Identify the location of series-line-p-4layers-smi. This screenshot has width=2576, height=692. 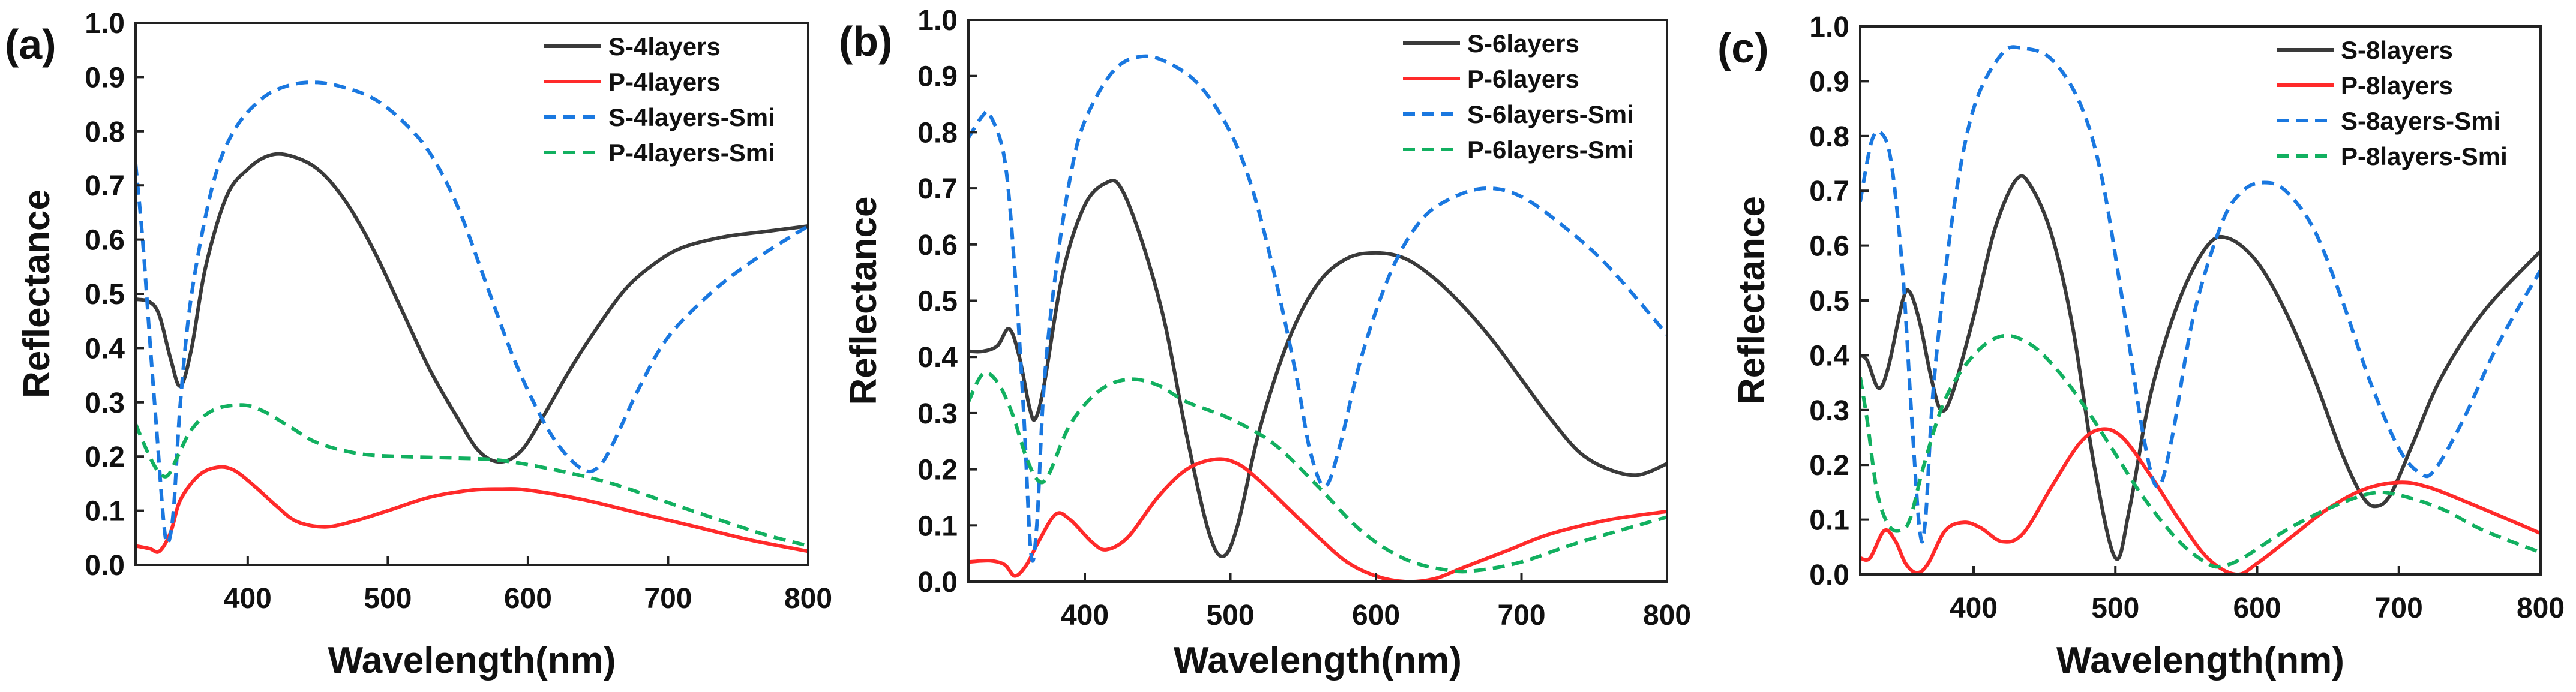
(472, 476).